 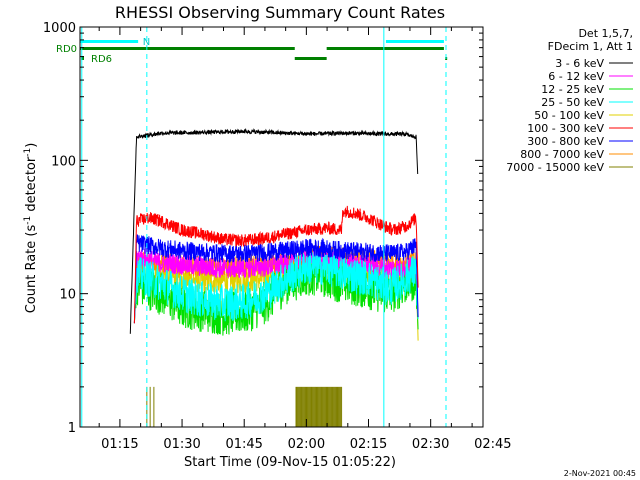 I want to click on legend-entry-label: 12 - 25 keV, so click(x=572, y=89).